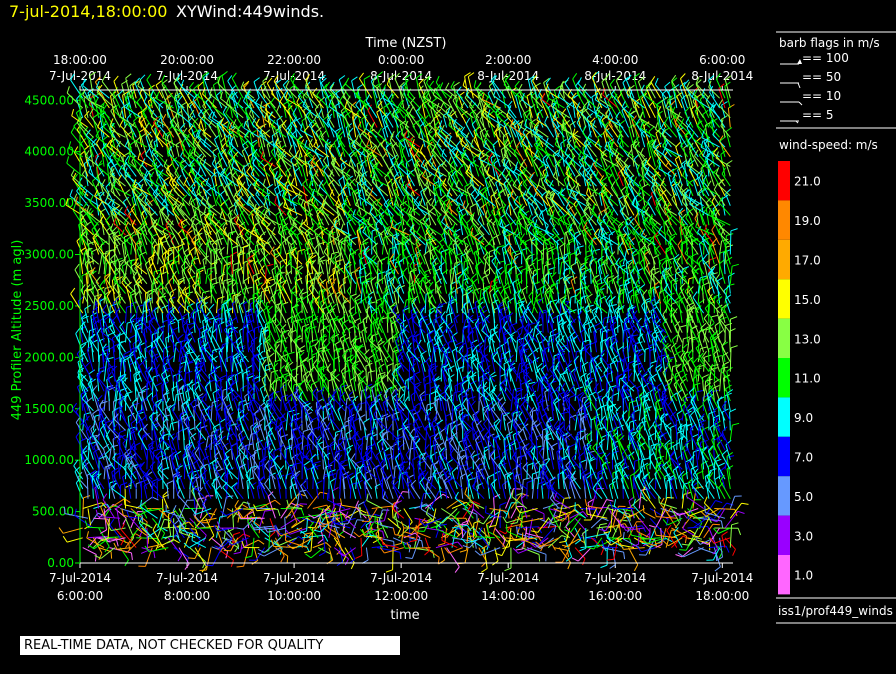 This screenshot has width=896, height=674. I want to click on bottom-tick-date: 7-Jul-2014, so click(508, 578).